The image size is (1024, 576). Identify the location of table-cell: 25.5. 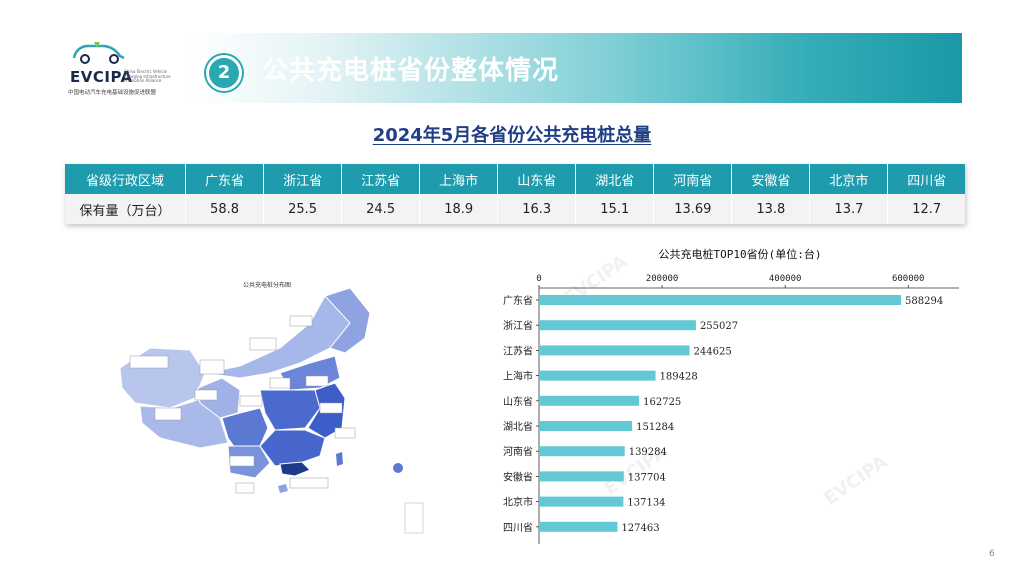
(303, 209).